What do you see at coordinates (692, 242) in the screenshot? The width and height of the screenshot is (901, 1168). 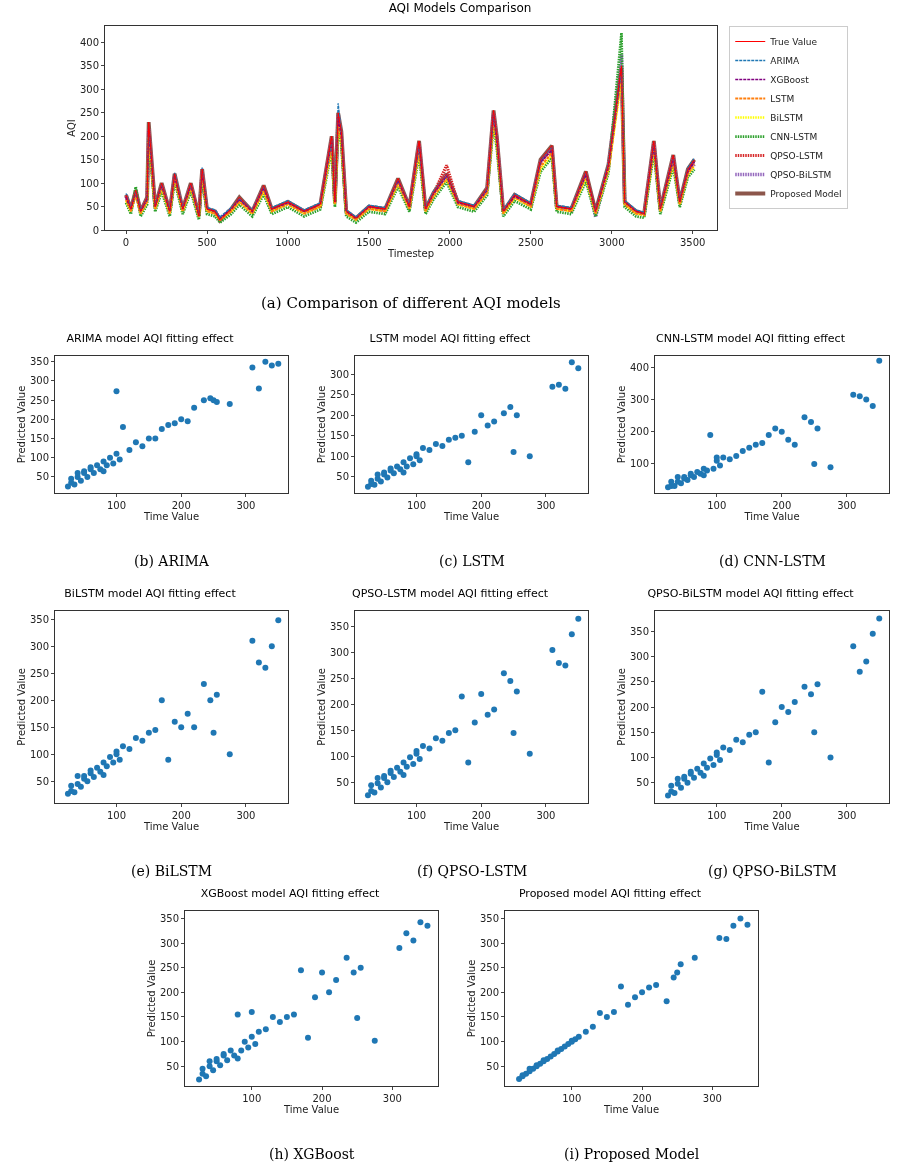 I see `x-tick-label: 3500` at bounding box center [692, 242].